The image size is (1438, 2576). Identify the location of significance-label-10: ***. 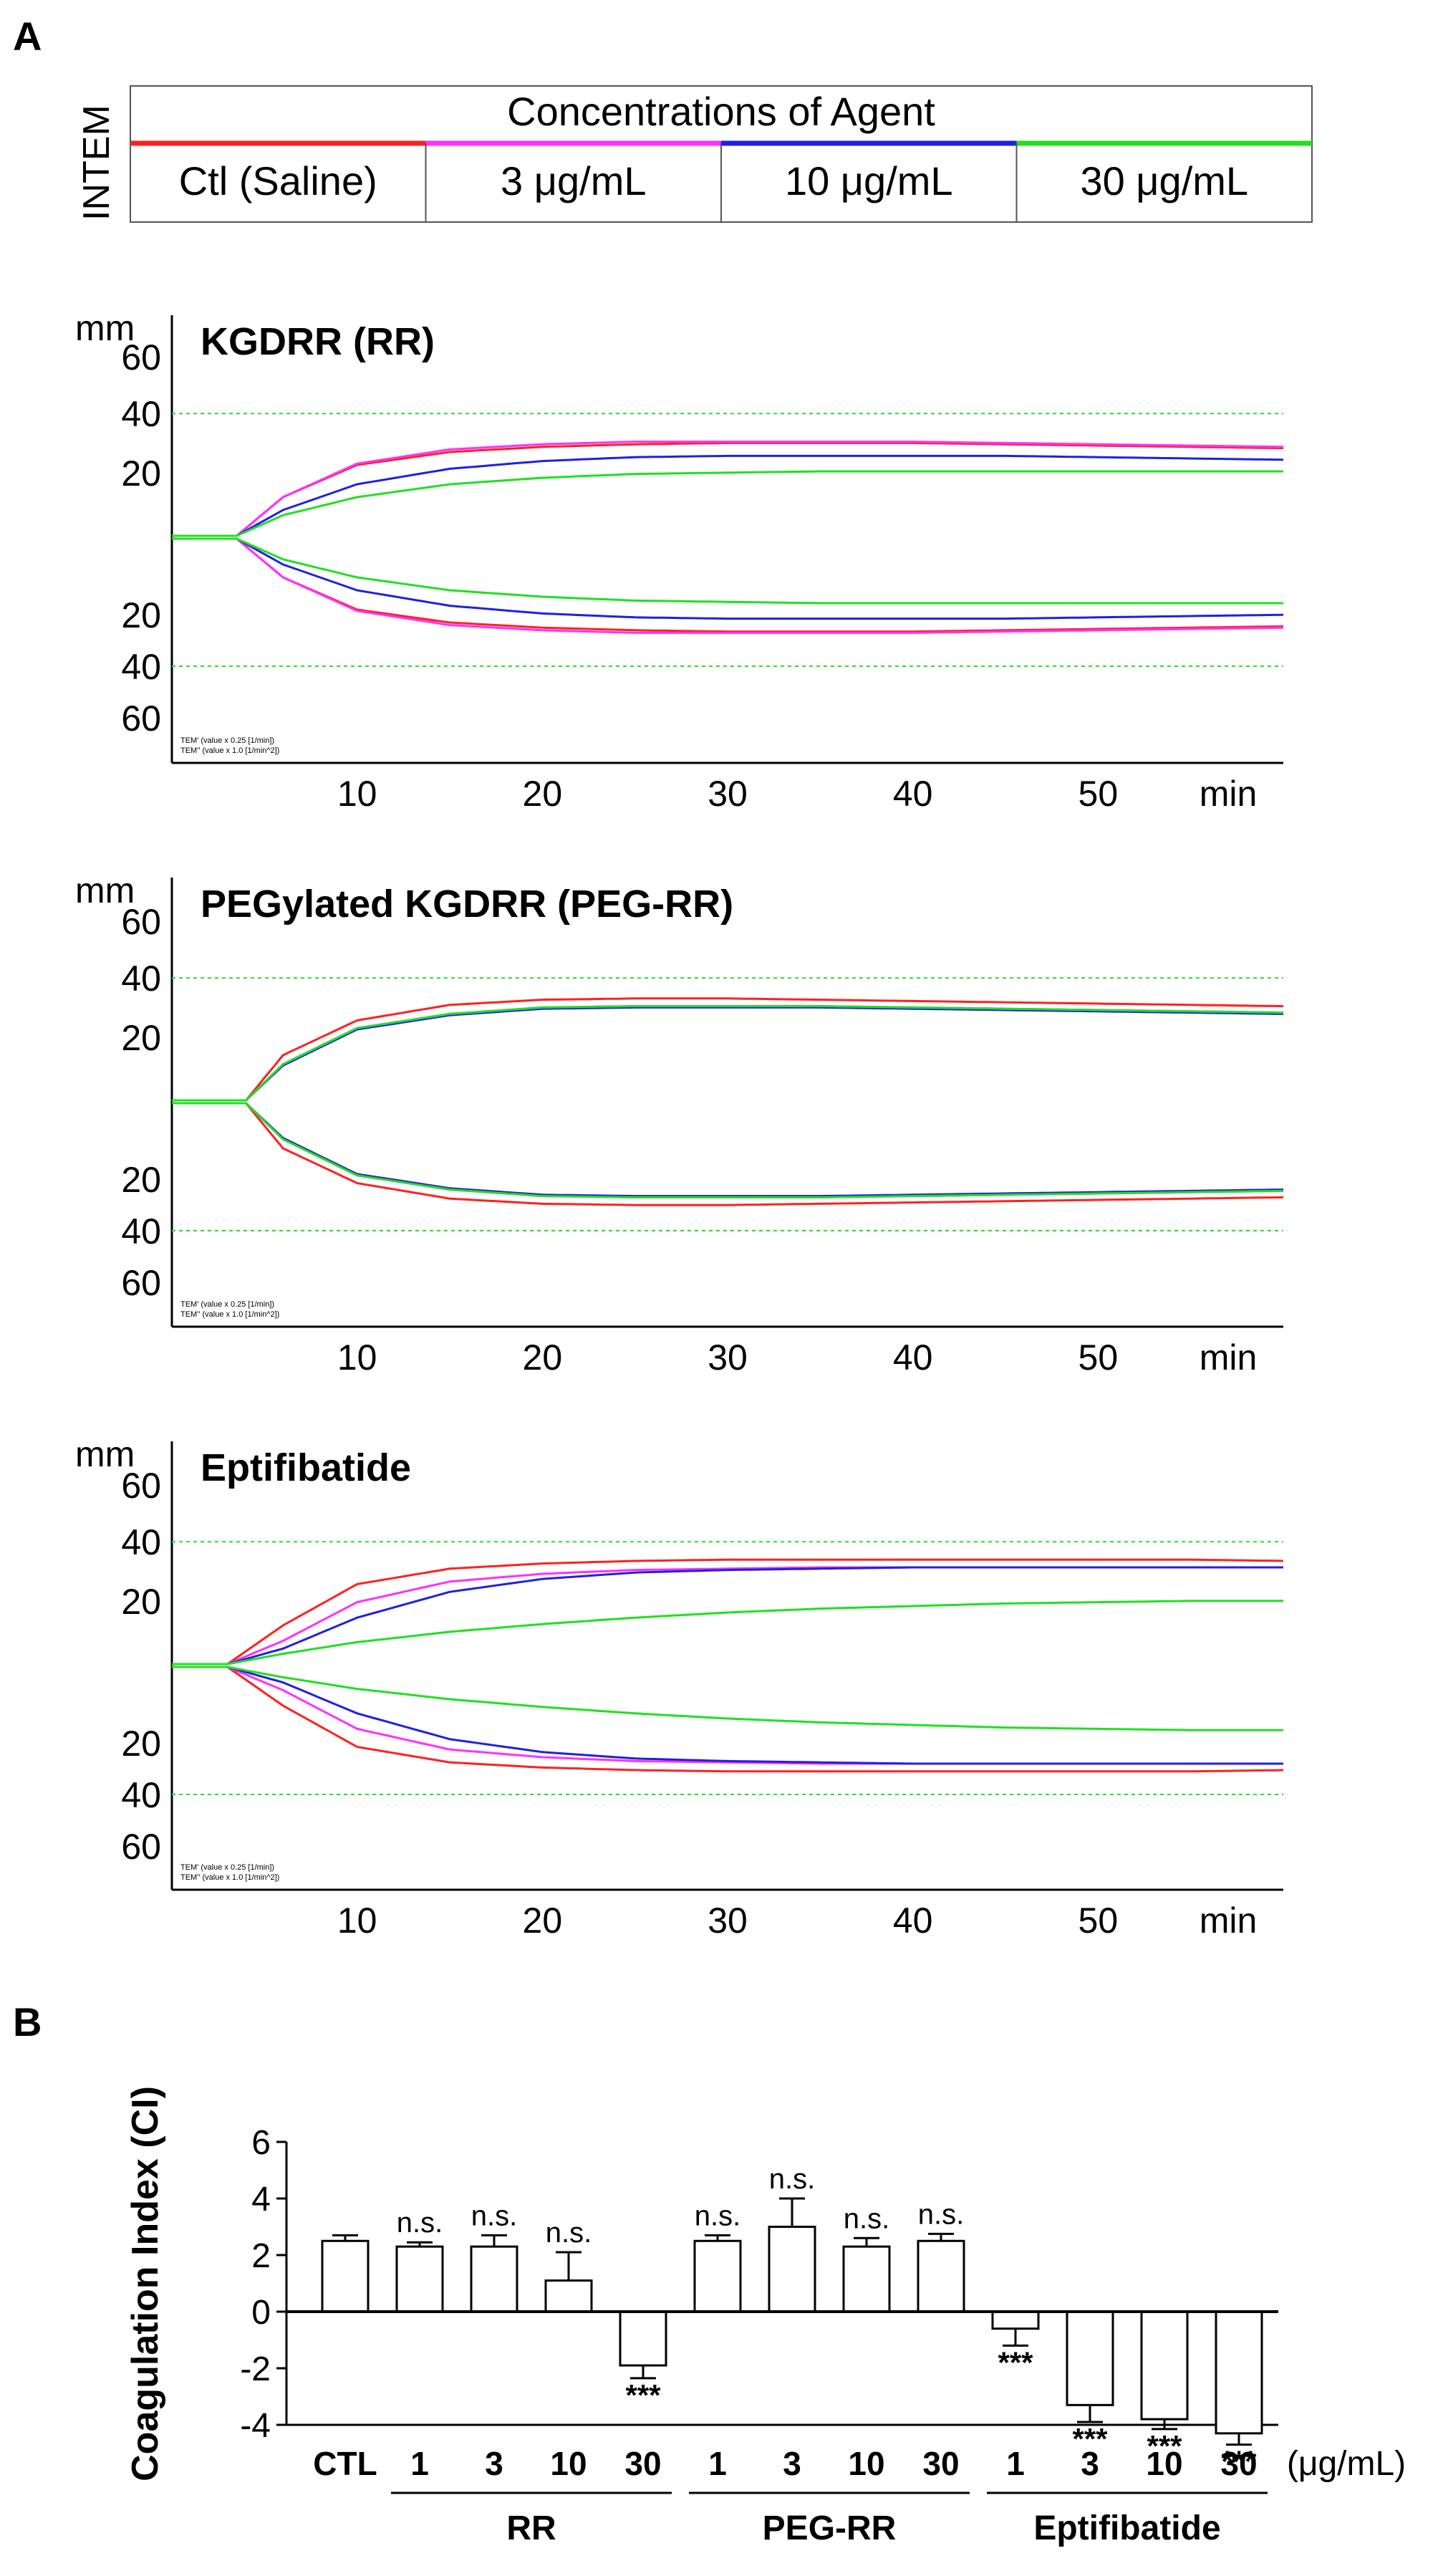
(1090, 2439).